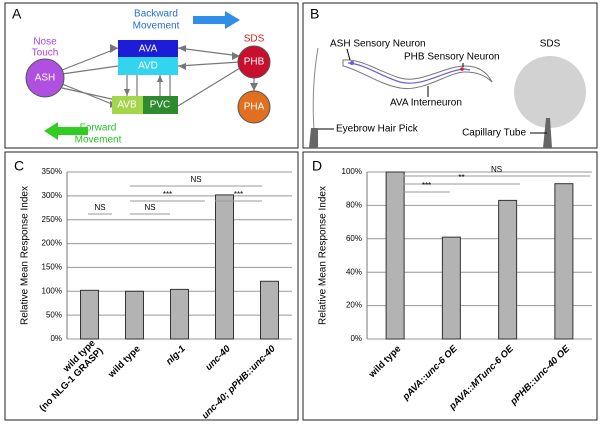 The image size is (600, 428). What do you see at coordinates (176, 355) in the screenshot?
I see `x-tick-label: nlg-1` at bounding box center [176, 355].